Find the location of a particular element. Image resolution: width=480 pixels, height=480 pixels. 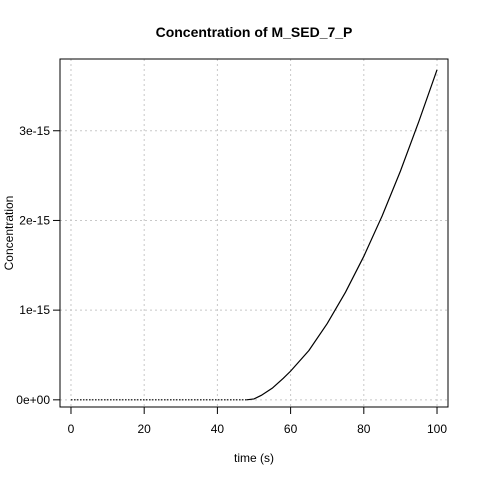

y-tick-label: 3e-15 is located at coordinates (34, 131).